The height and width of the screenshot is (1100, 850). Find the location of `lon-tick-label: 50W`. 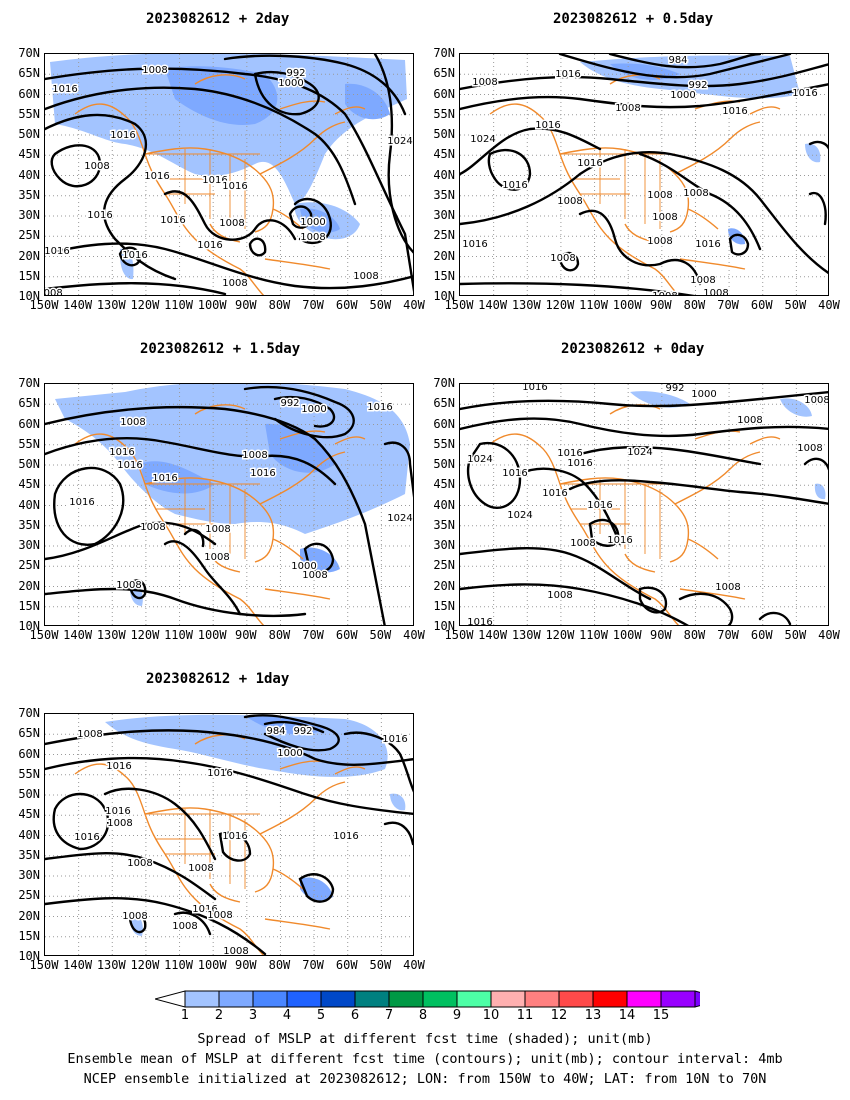

lon-tick-label: 50W is located at coordinates (795, 635).